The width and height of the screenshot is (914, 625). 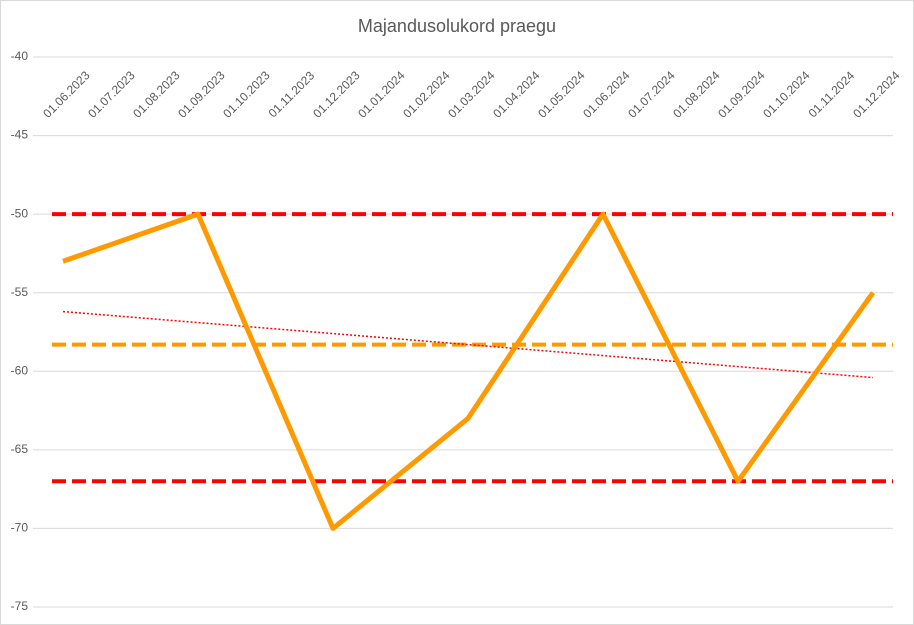 I want to click on chart-title: Majandusolukord praegu, so click(x=457, y=26).